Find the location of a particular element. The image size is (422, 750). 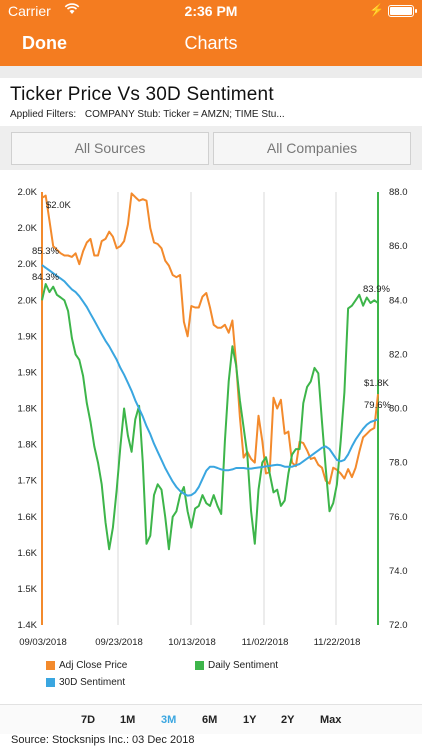

y-right-tick-label: 78.0 is located at coordinates (398, 463).